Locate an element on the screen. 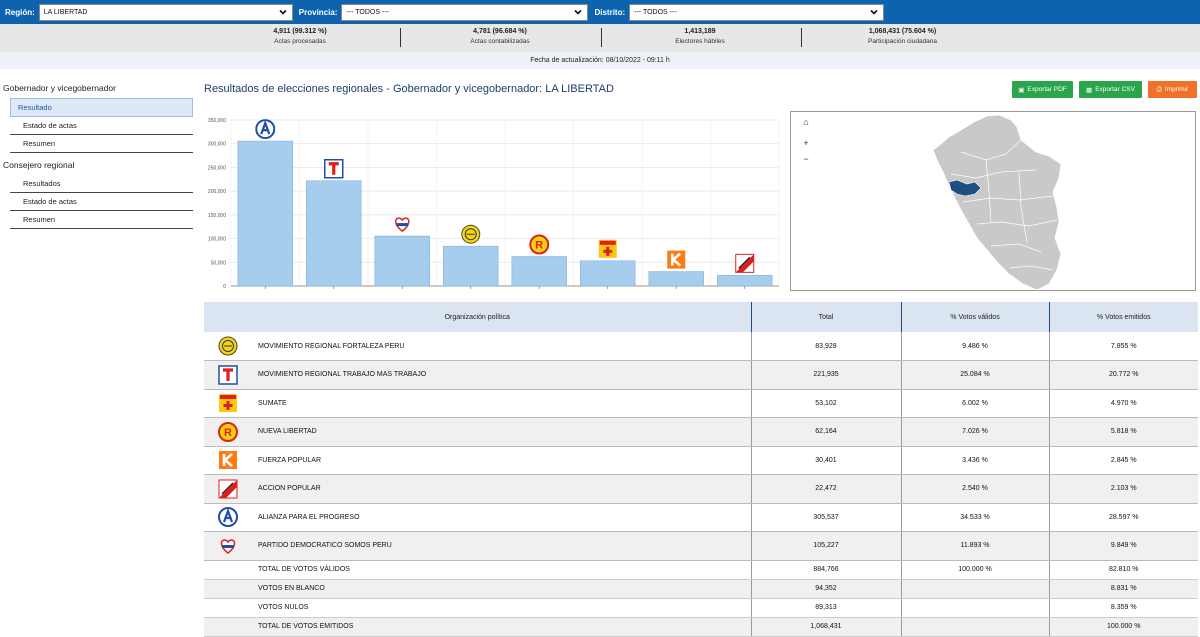 The width and height of the screenshot is (1200, 637). region-filter: Región: LA LIBERTAD is located at coordinates (149, 12).